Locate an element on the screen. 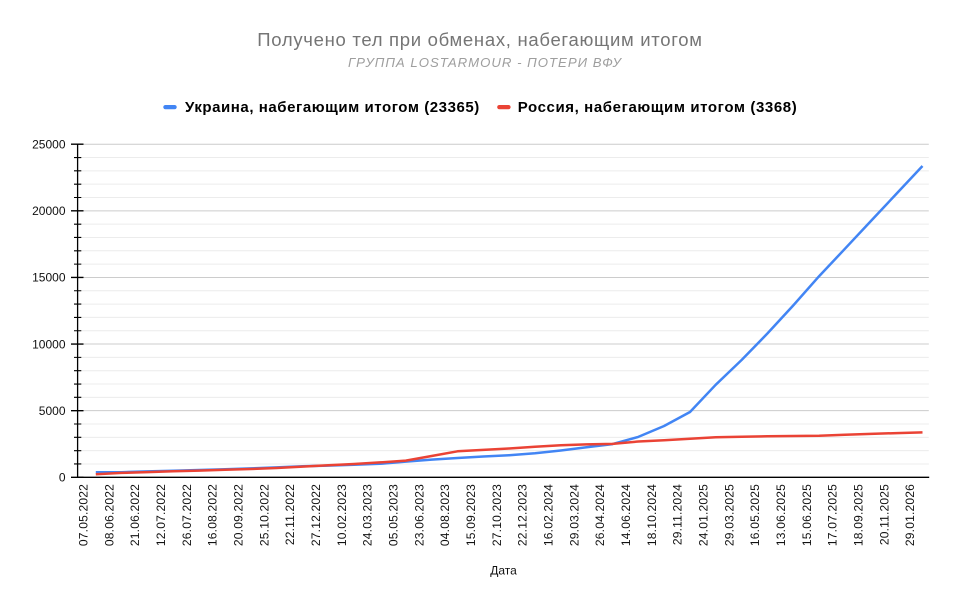 The height and width of the screenshot is (608, 960). svg-text: 24.03.2023 is located at coordinates (368, 515).